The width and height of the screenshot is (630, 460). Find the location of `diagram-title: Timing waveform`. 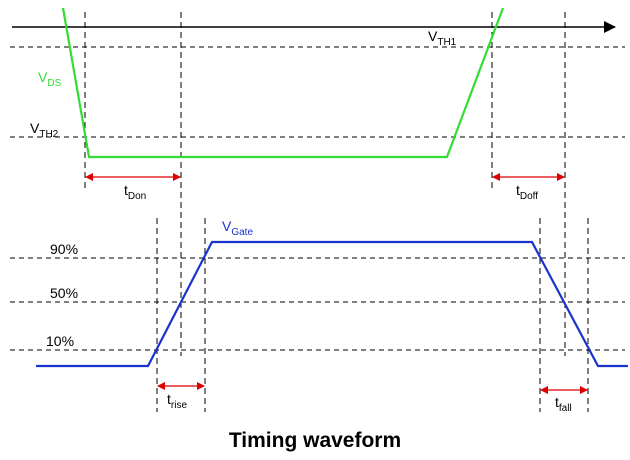

diagram-title: Timing waveform is located at coordinates (315, 440).